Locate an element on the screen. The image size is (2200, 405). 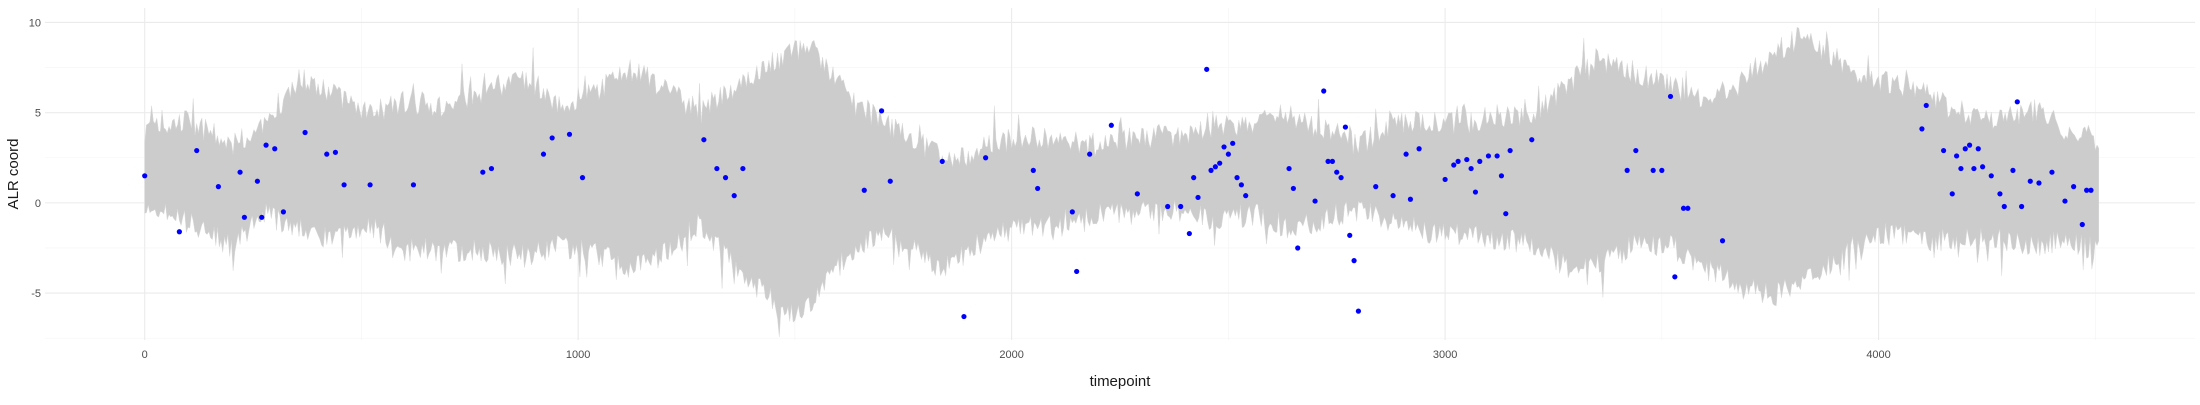
y-tick-label: 5 is located at coordinates (38, 114).